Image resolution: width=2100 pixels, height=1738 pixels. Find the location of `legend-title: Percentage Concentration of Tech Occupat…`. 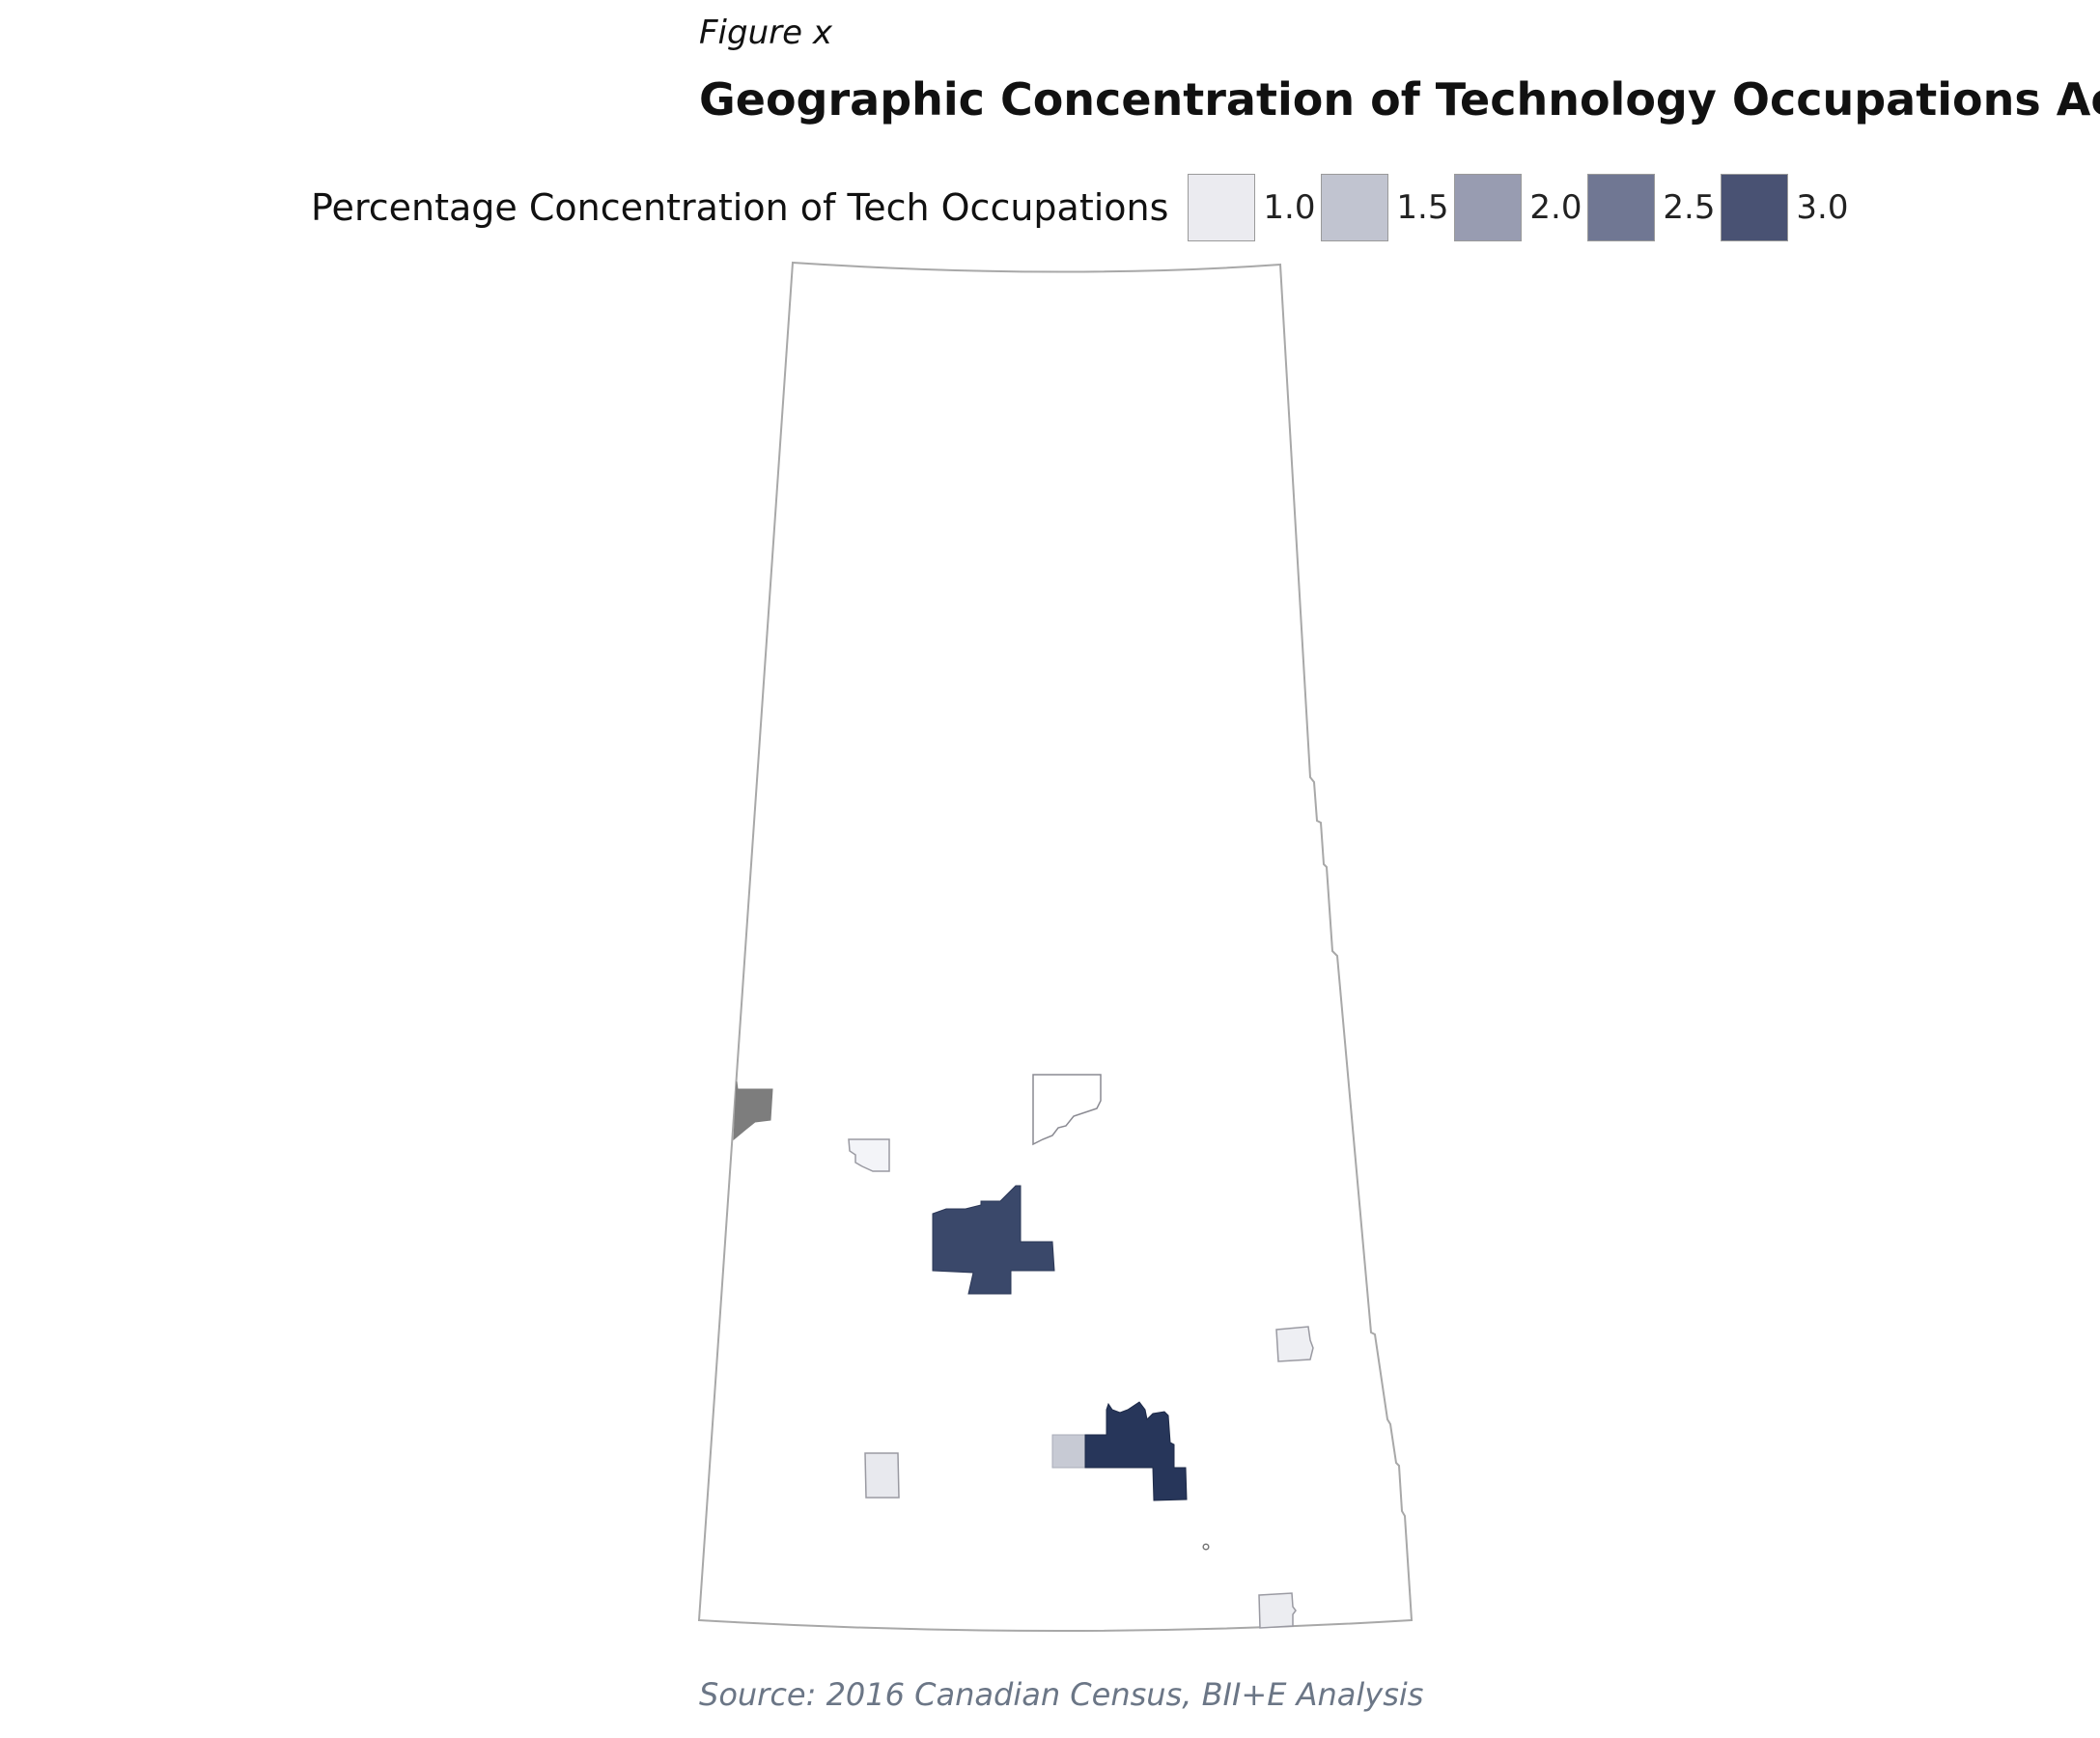

legend-title: Percentage Concentration of Tech Occupat… is located at coordinates (740, 207).